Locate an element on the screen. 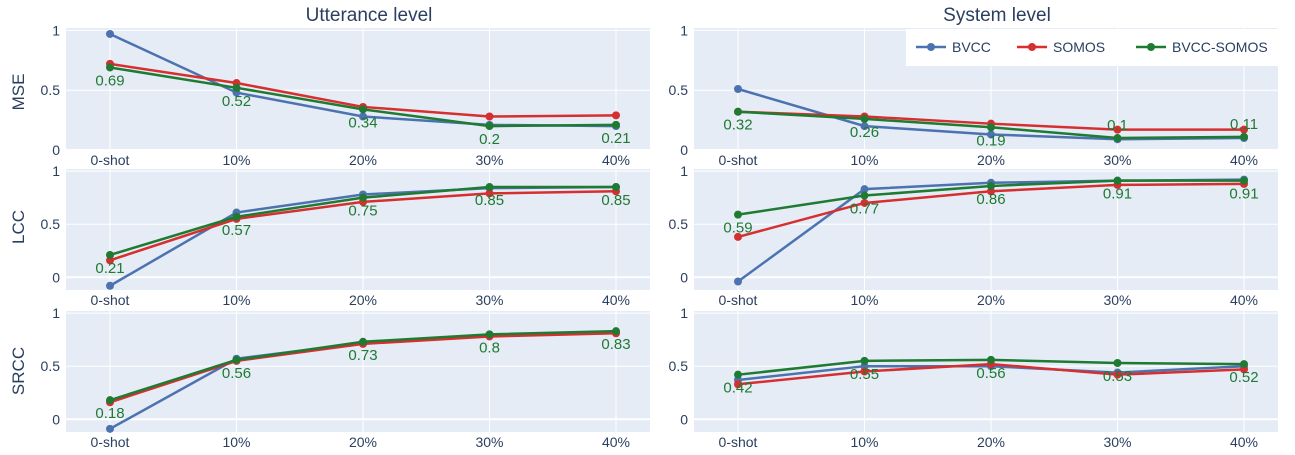 The width and height of the screenshot is (1295, 455). legend-marker-bvcc is located at coordinates (931, 47).